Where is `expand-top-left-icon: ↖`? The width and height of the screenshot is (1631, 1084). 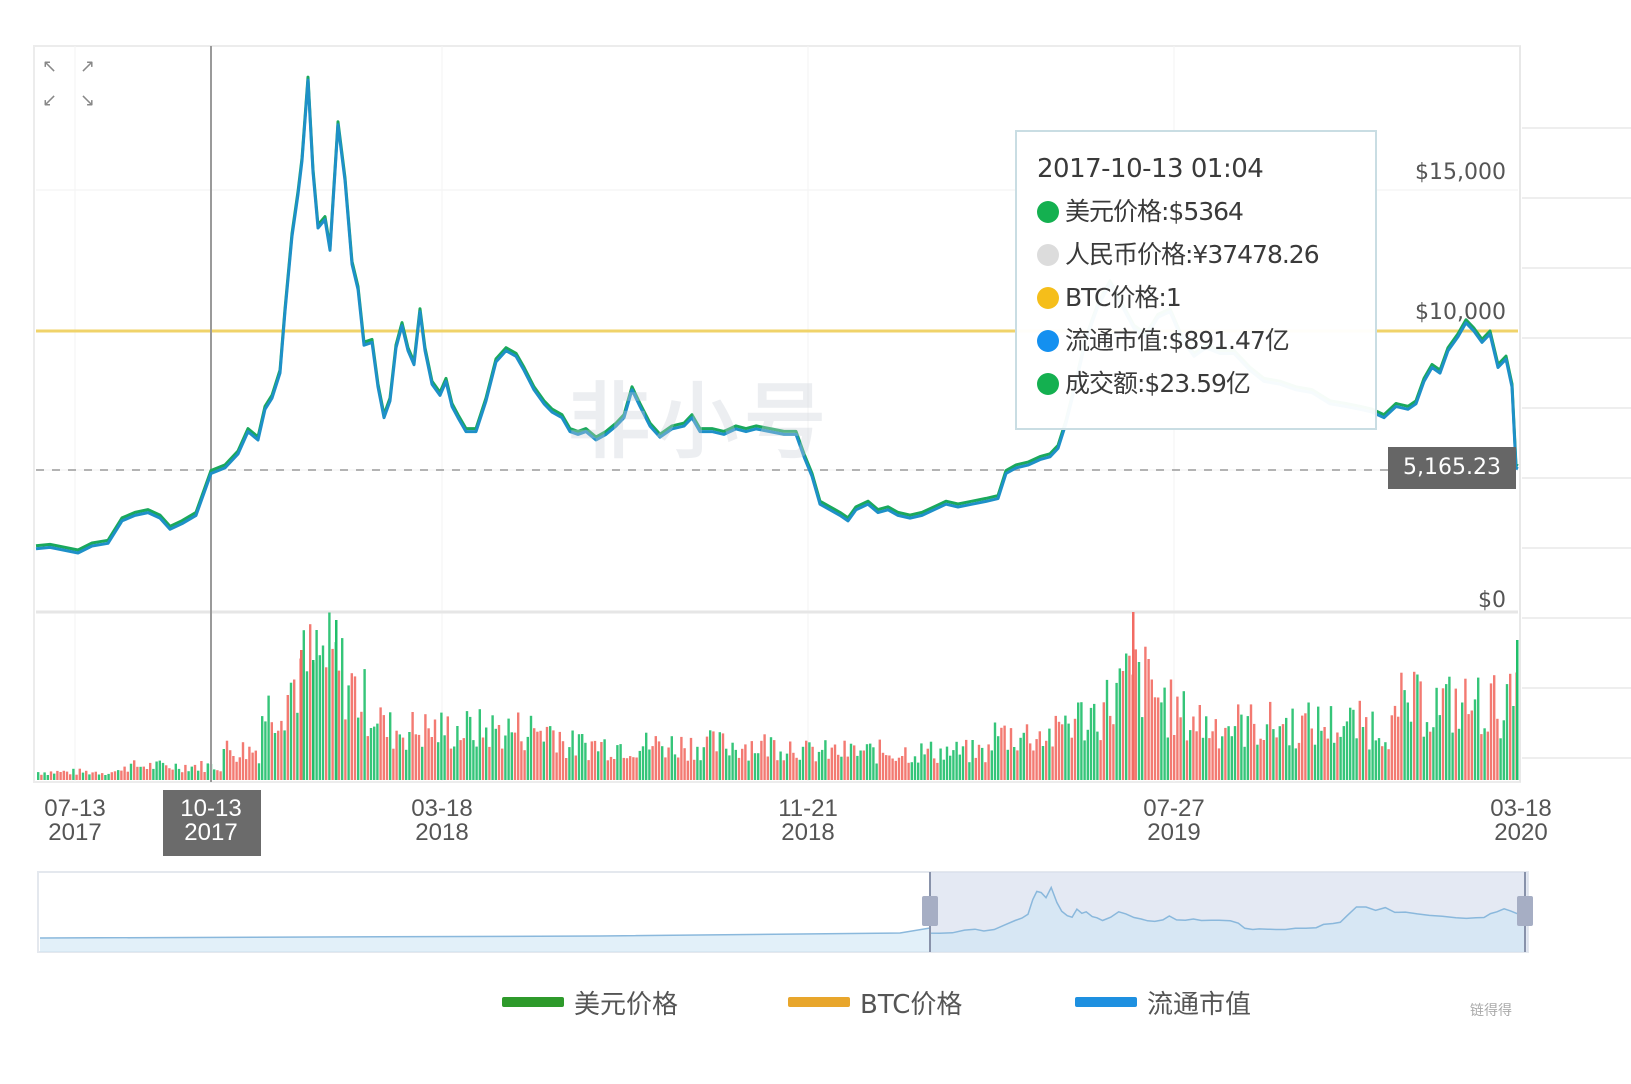
expand-top-left-icon: ↖ is located at coordinates (50, 66).